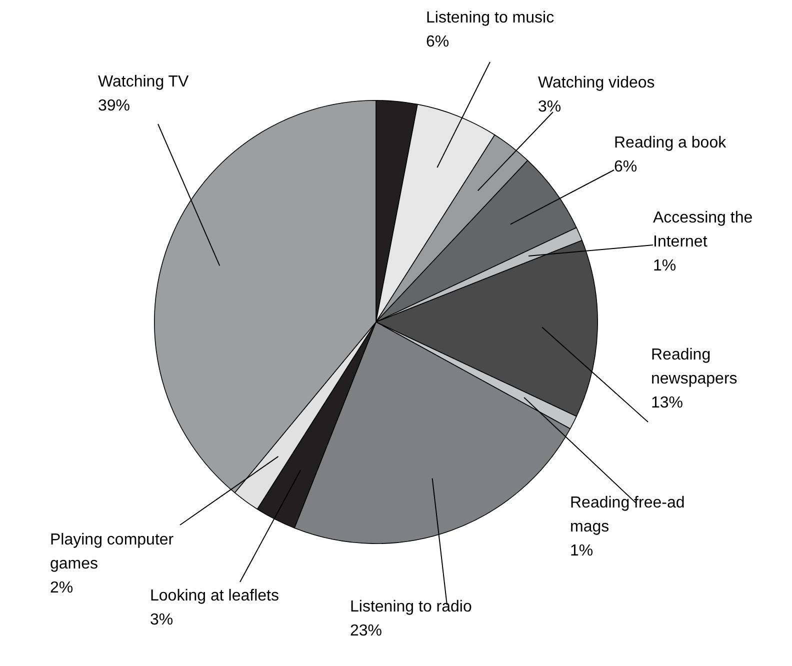 The width and height of the screenshot is (792, 666). Describe the element at coordinates (214, 595) in the screenshot. I see `slice-label: Looking at leaflets` at that location.